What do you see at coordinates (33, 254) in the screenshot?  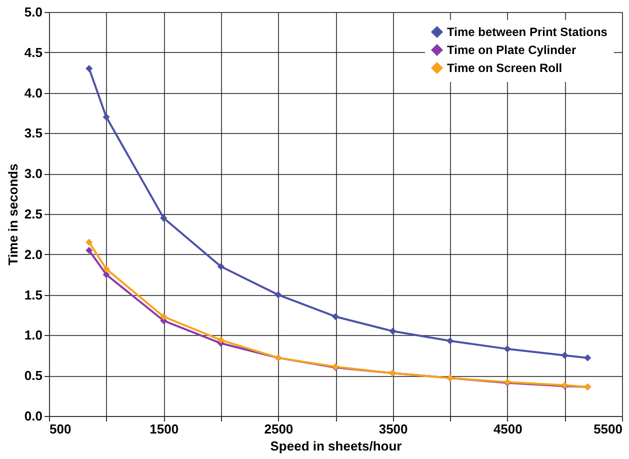 I see `y-tick-label: 2.0` at bounding box center [33, 254].